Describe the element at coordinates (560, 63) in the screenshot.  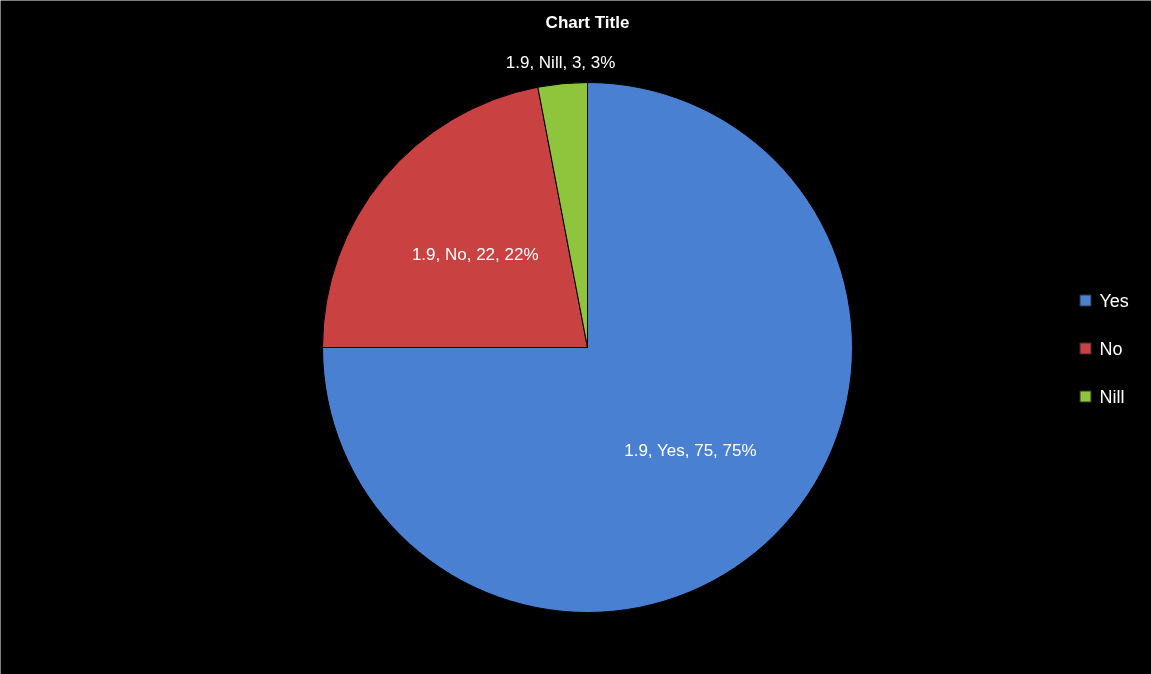
I see `data-label: 1.9, Nill, 3, 3%` at that location.